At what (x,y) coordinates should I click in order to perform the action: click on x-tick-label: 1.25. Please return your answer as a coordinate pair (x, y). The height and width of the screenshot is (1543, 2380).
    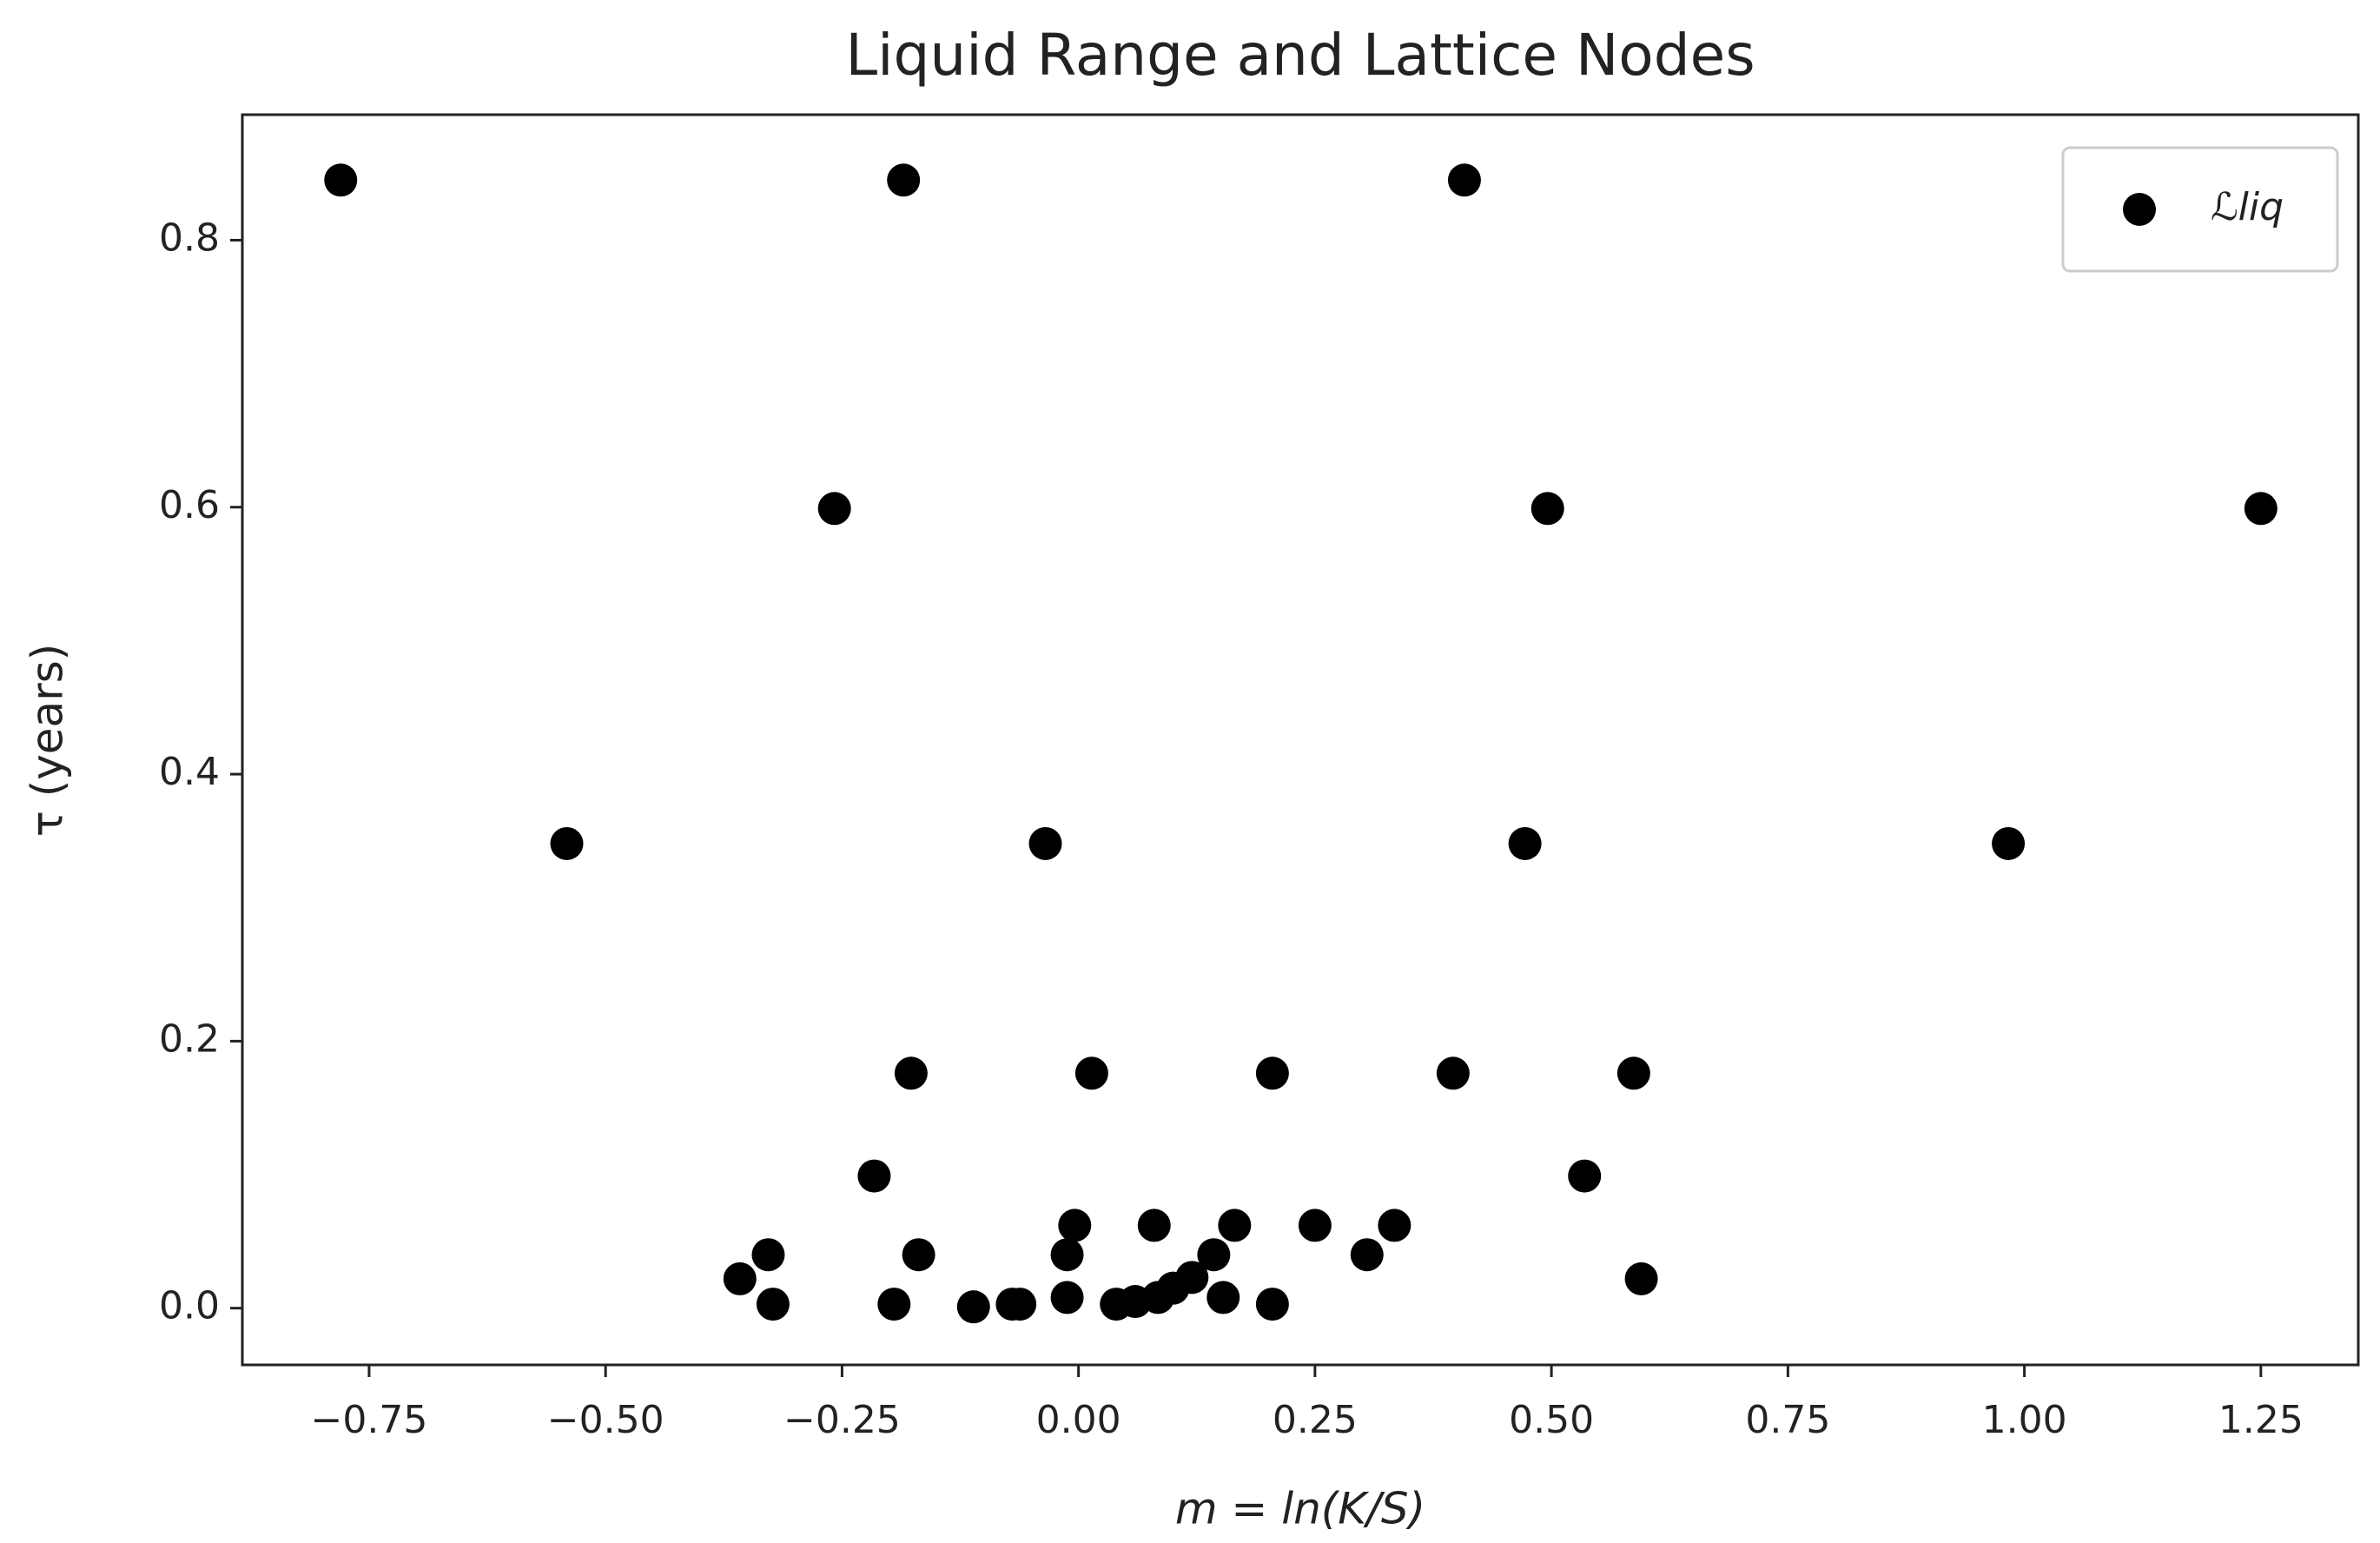
    Looking at the image, I should click on (2261, 1420).